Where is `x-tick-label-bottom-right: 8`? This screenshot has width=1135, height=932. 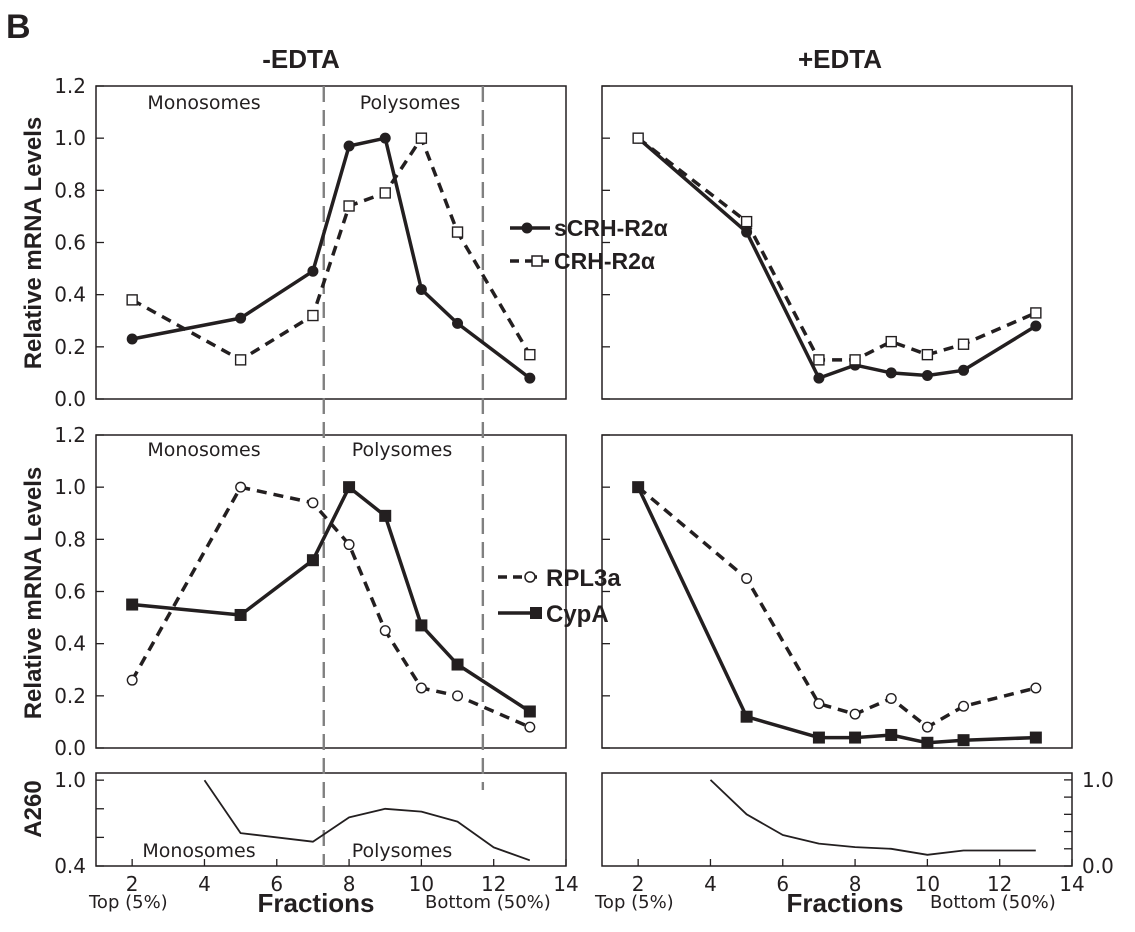 x-tick-label-bottom-right: 8 is located at coordinates (855, 884).